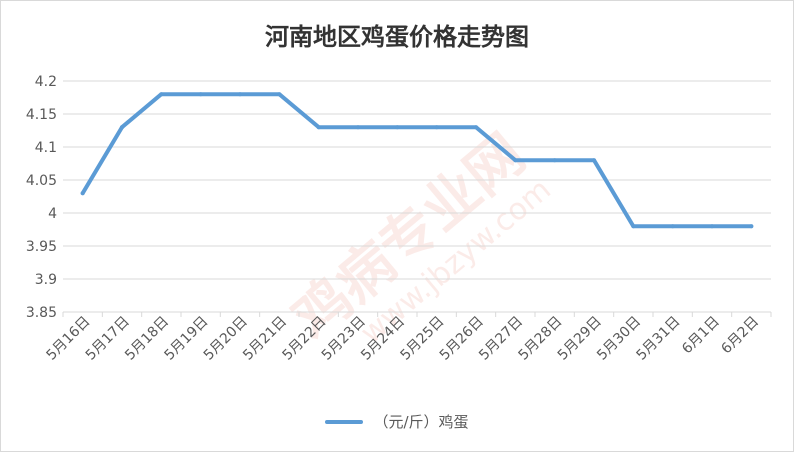  What do you see at coordinates (46, 148) in the screenshot?
I see `y-tick-label: 4.1` at bounding box center [46, 148].